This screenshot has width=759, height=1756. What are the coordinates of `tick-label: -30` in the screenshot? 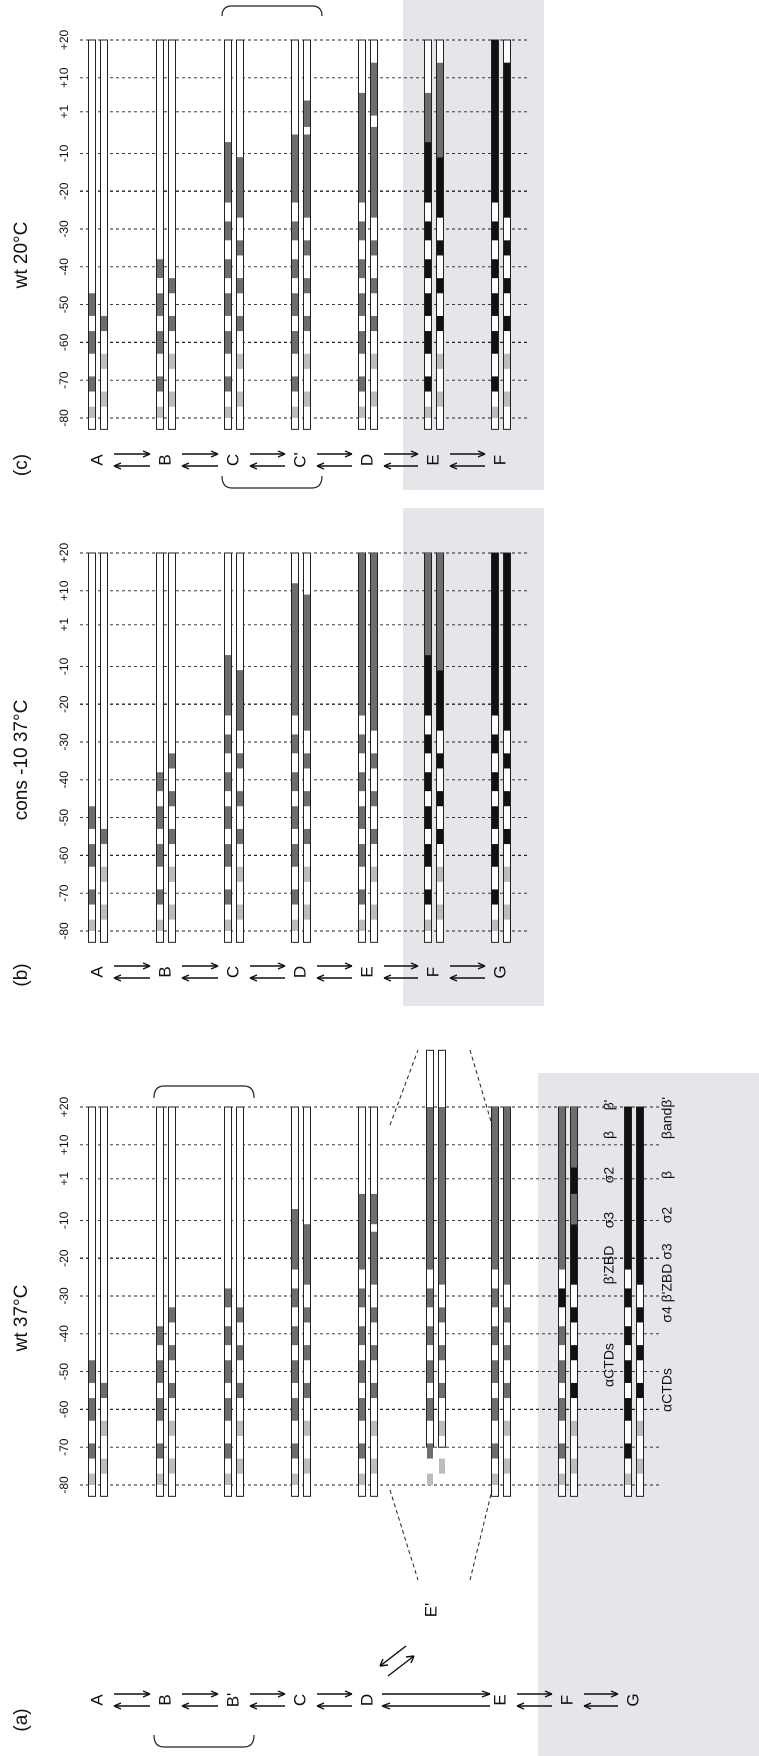 It's located at (64, 742).